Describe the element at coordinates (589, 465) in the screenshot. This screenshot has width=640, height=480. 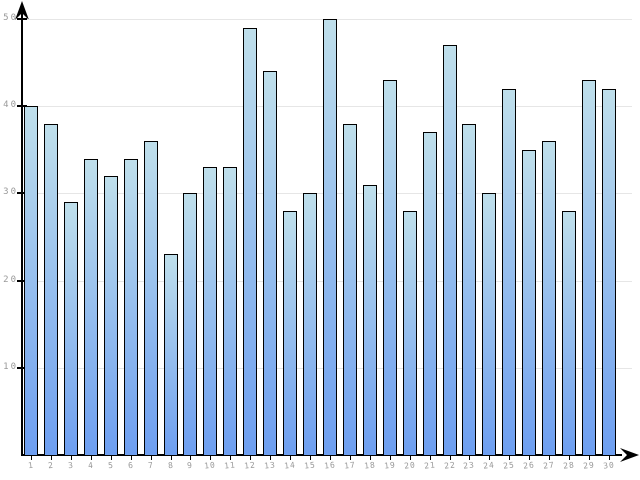
I see `x-tick-label: 29` at that location.